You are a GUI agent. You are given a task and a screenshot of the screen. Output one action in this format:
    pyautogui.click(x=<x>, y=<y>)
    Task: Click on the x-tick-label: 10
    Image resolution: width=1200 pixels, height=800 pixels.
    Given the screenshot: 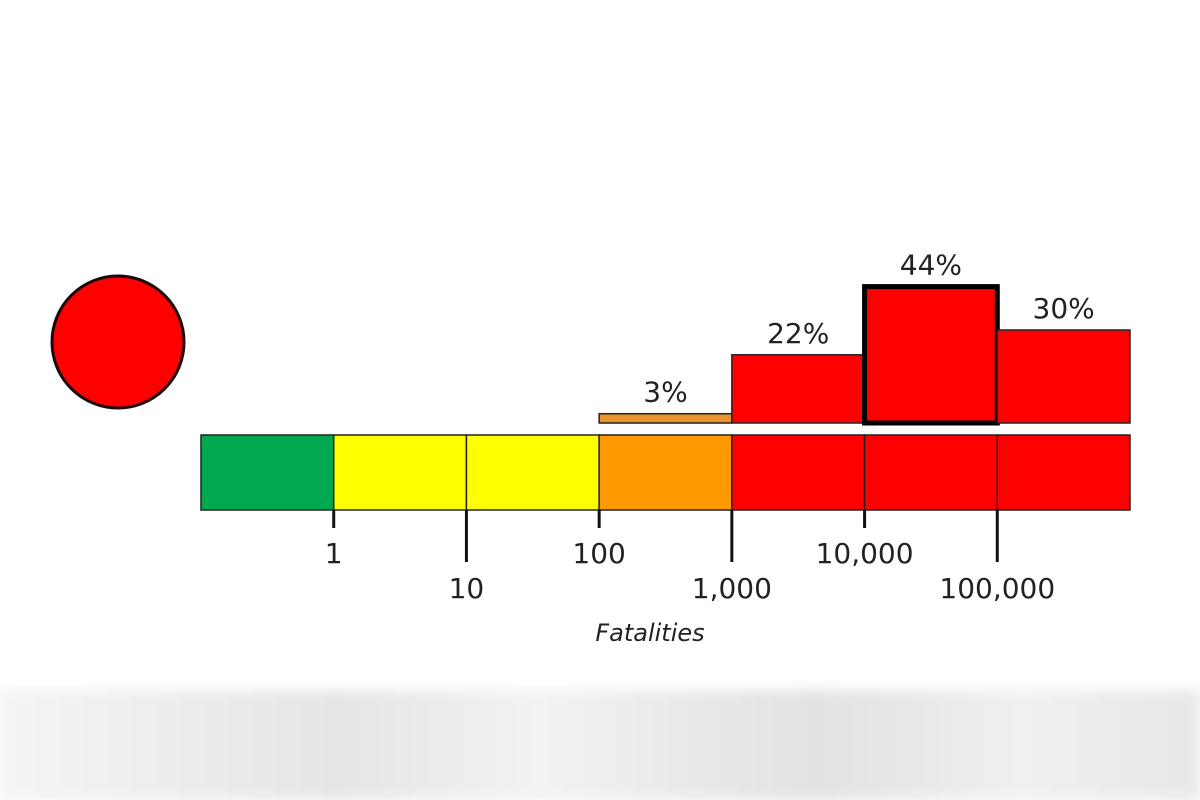 What is the action you would take?
    pyautogui.click(x=467, y=588)
    